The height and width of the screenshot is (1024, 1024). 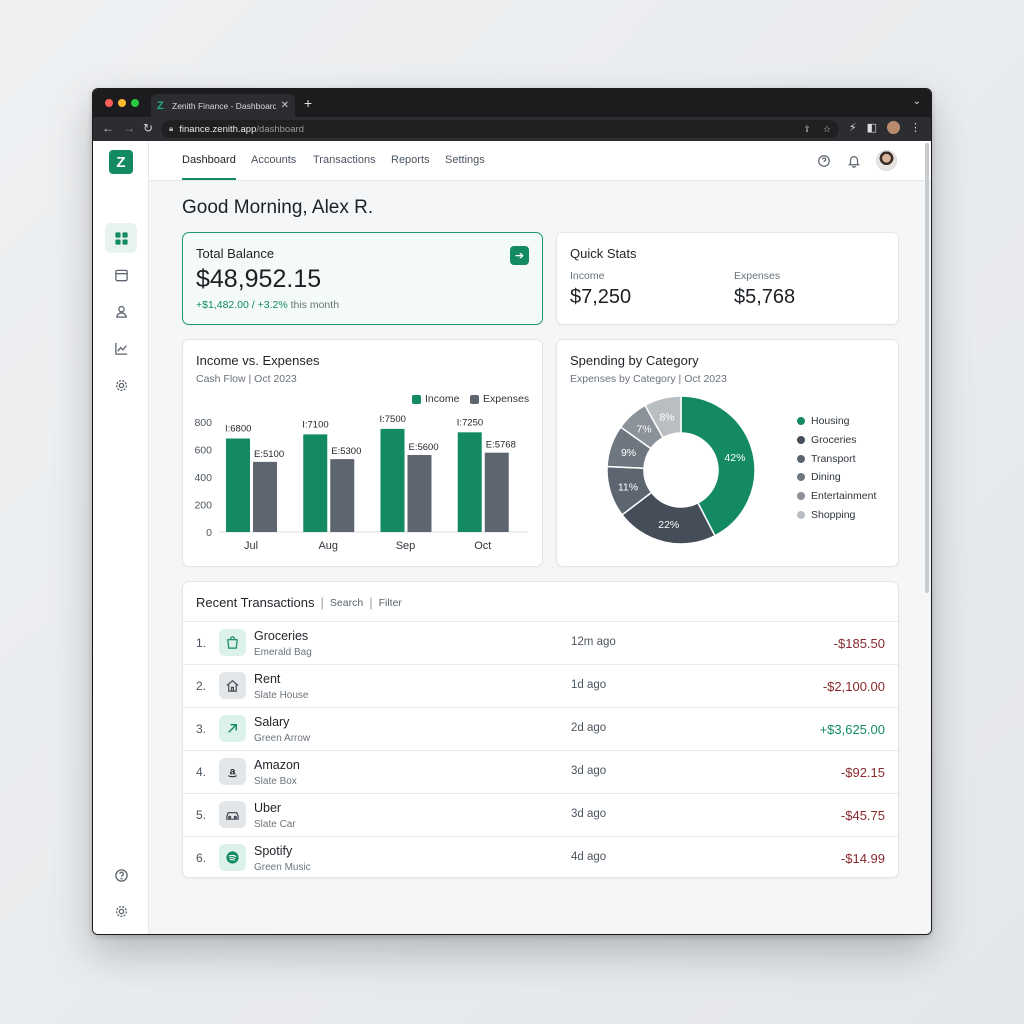 I want to click on tab-close-icon: ✕, so click(x=284, y=105).